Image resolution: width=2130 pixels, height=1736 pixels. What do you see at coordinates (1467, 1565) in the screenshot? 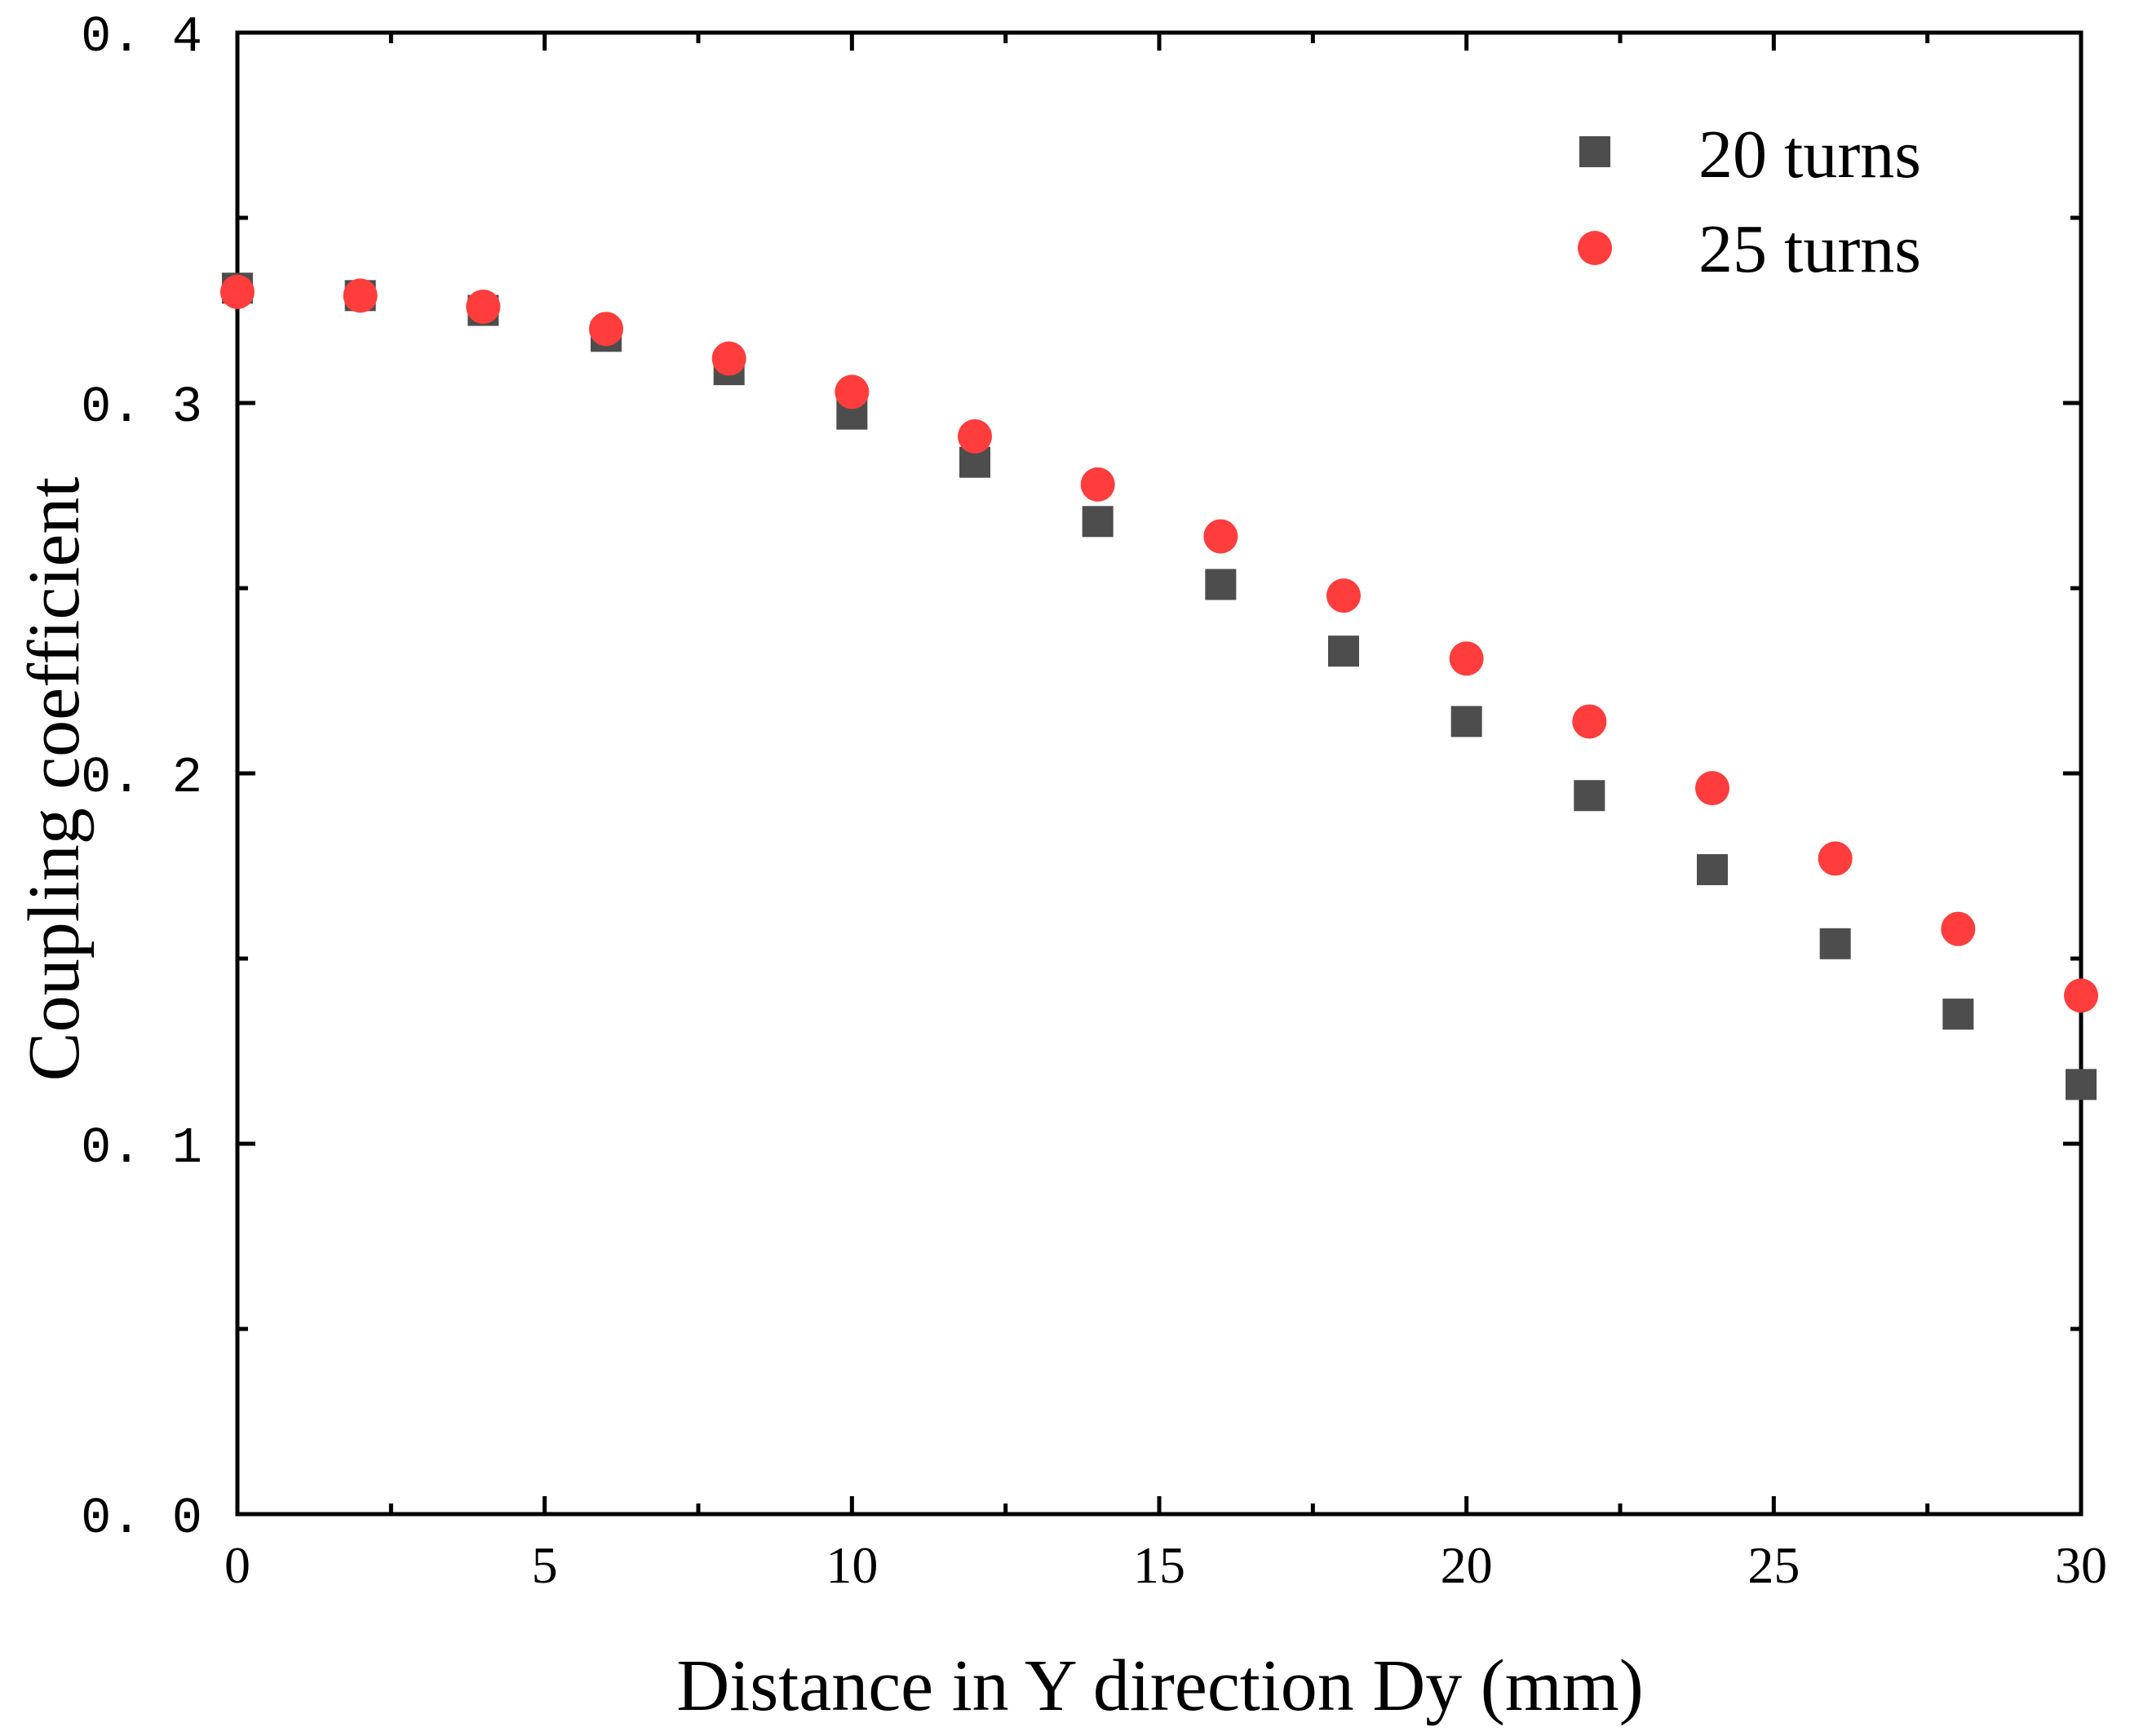
I see `x-tick-label-4: 20` at bounding box center [1467, 1565].